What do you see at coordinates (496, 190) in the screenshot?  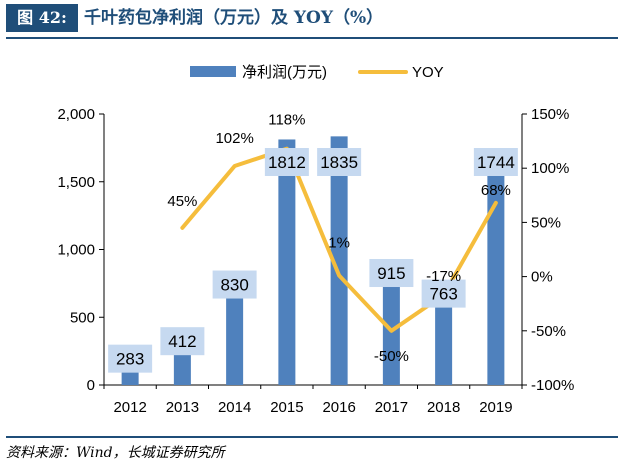 I see `yoy-value-label: 68%` at bounding box center [496, 190].